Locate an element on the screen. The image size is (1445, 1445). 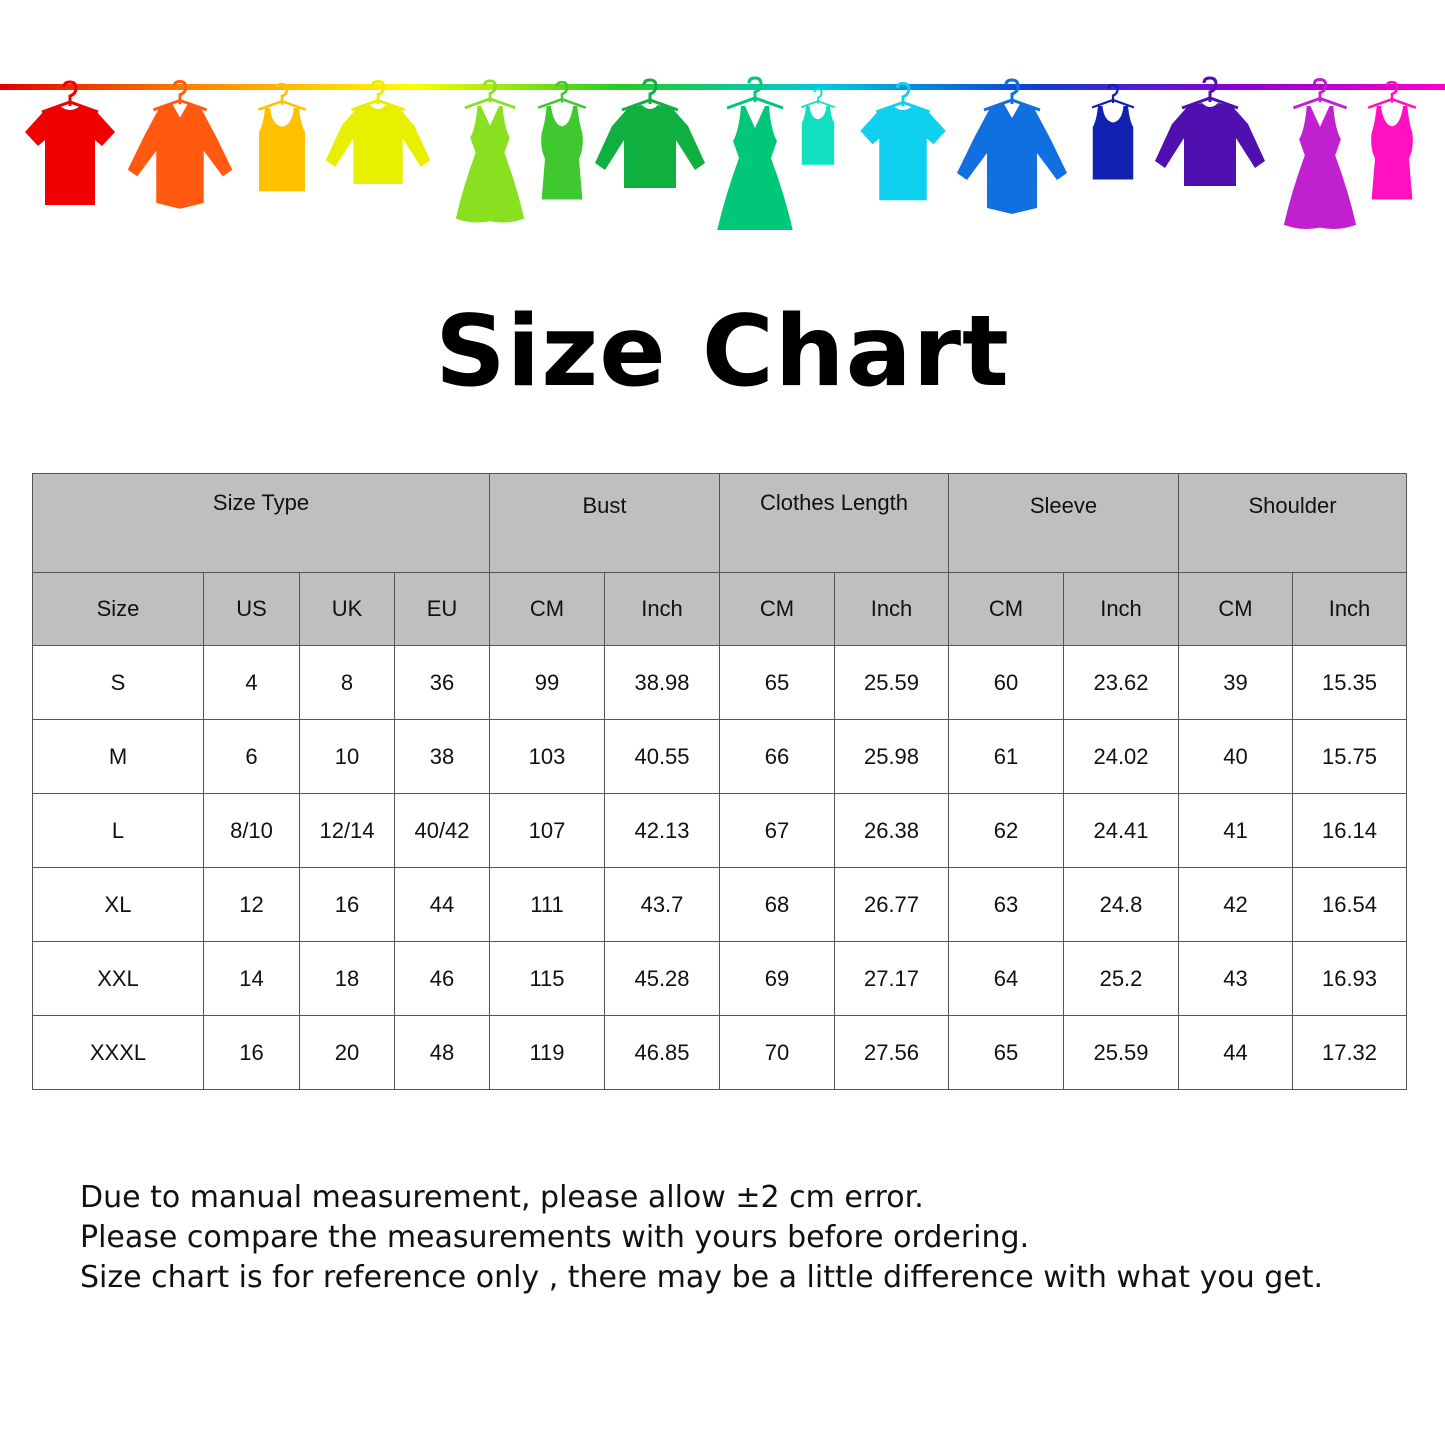
header-size-type: Size Type is located at coordinates (261, 523).